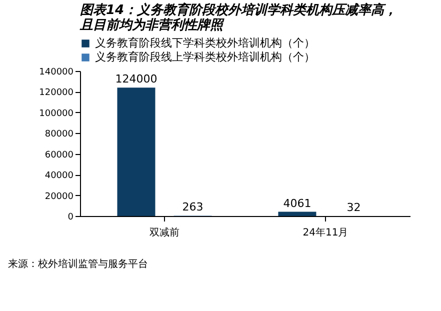  I want to click on data-label: 32, so click(353, 207).